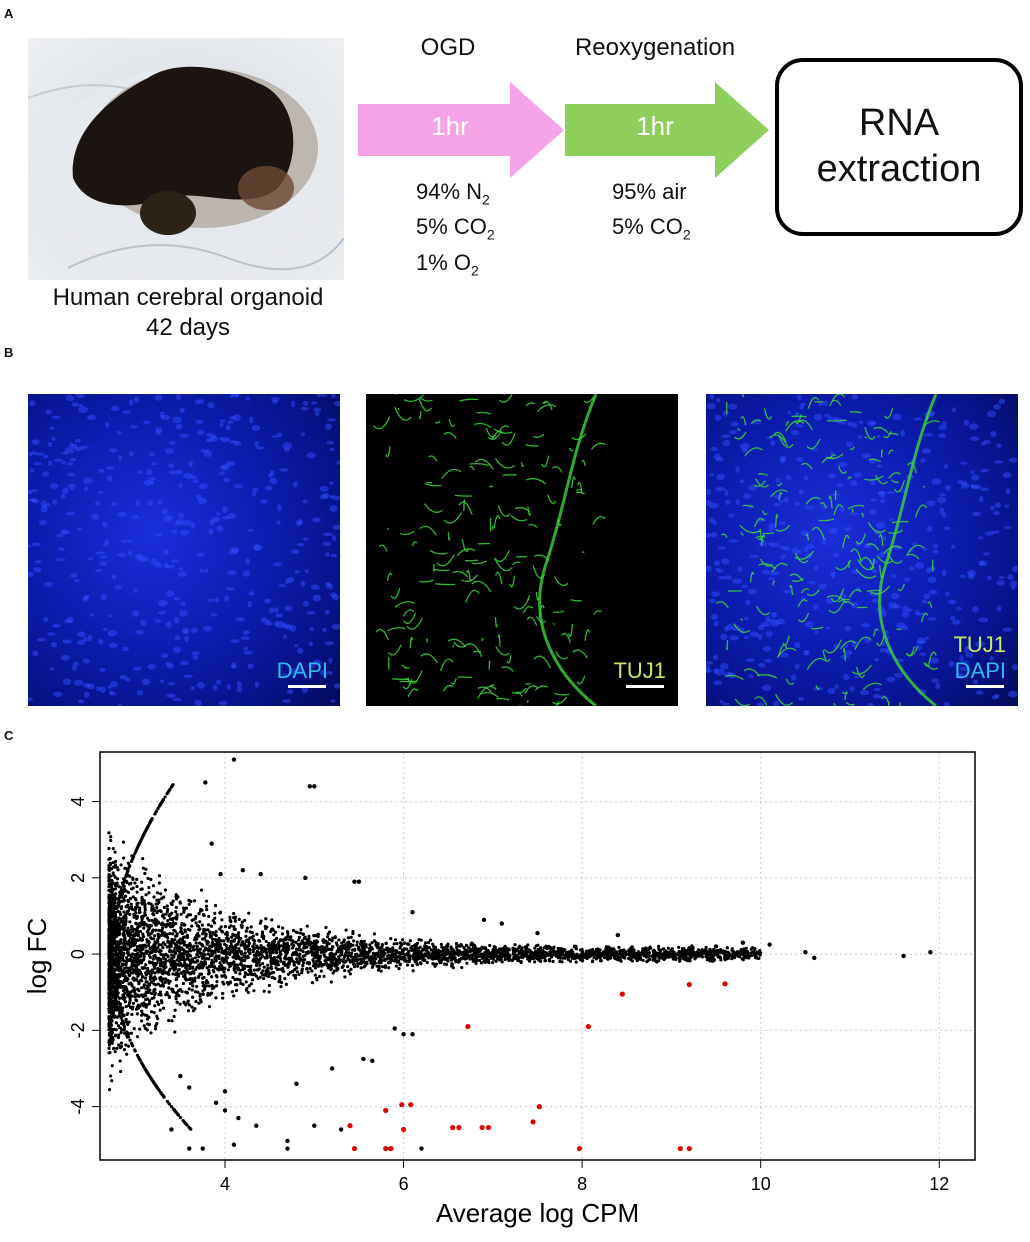  I want to click on rna-extraction-line1: RNA, so click(899, 123).